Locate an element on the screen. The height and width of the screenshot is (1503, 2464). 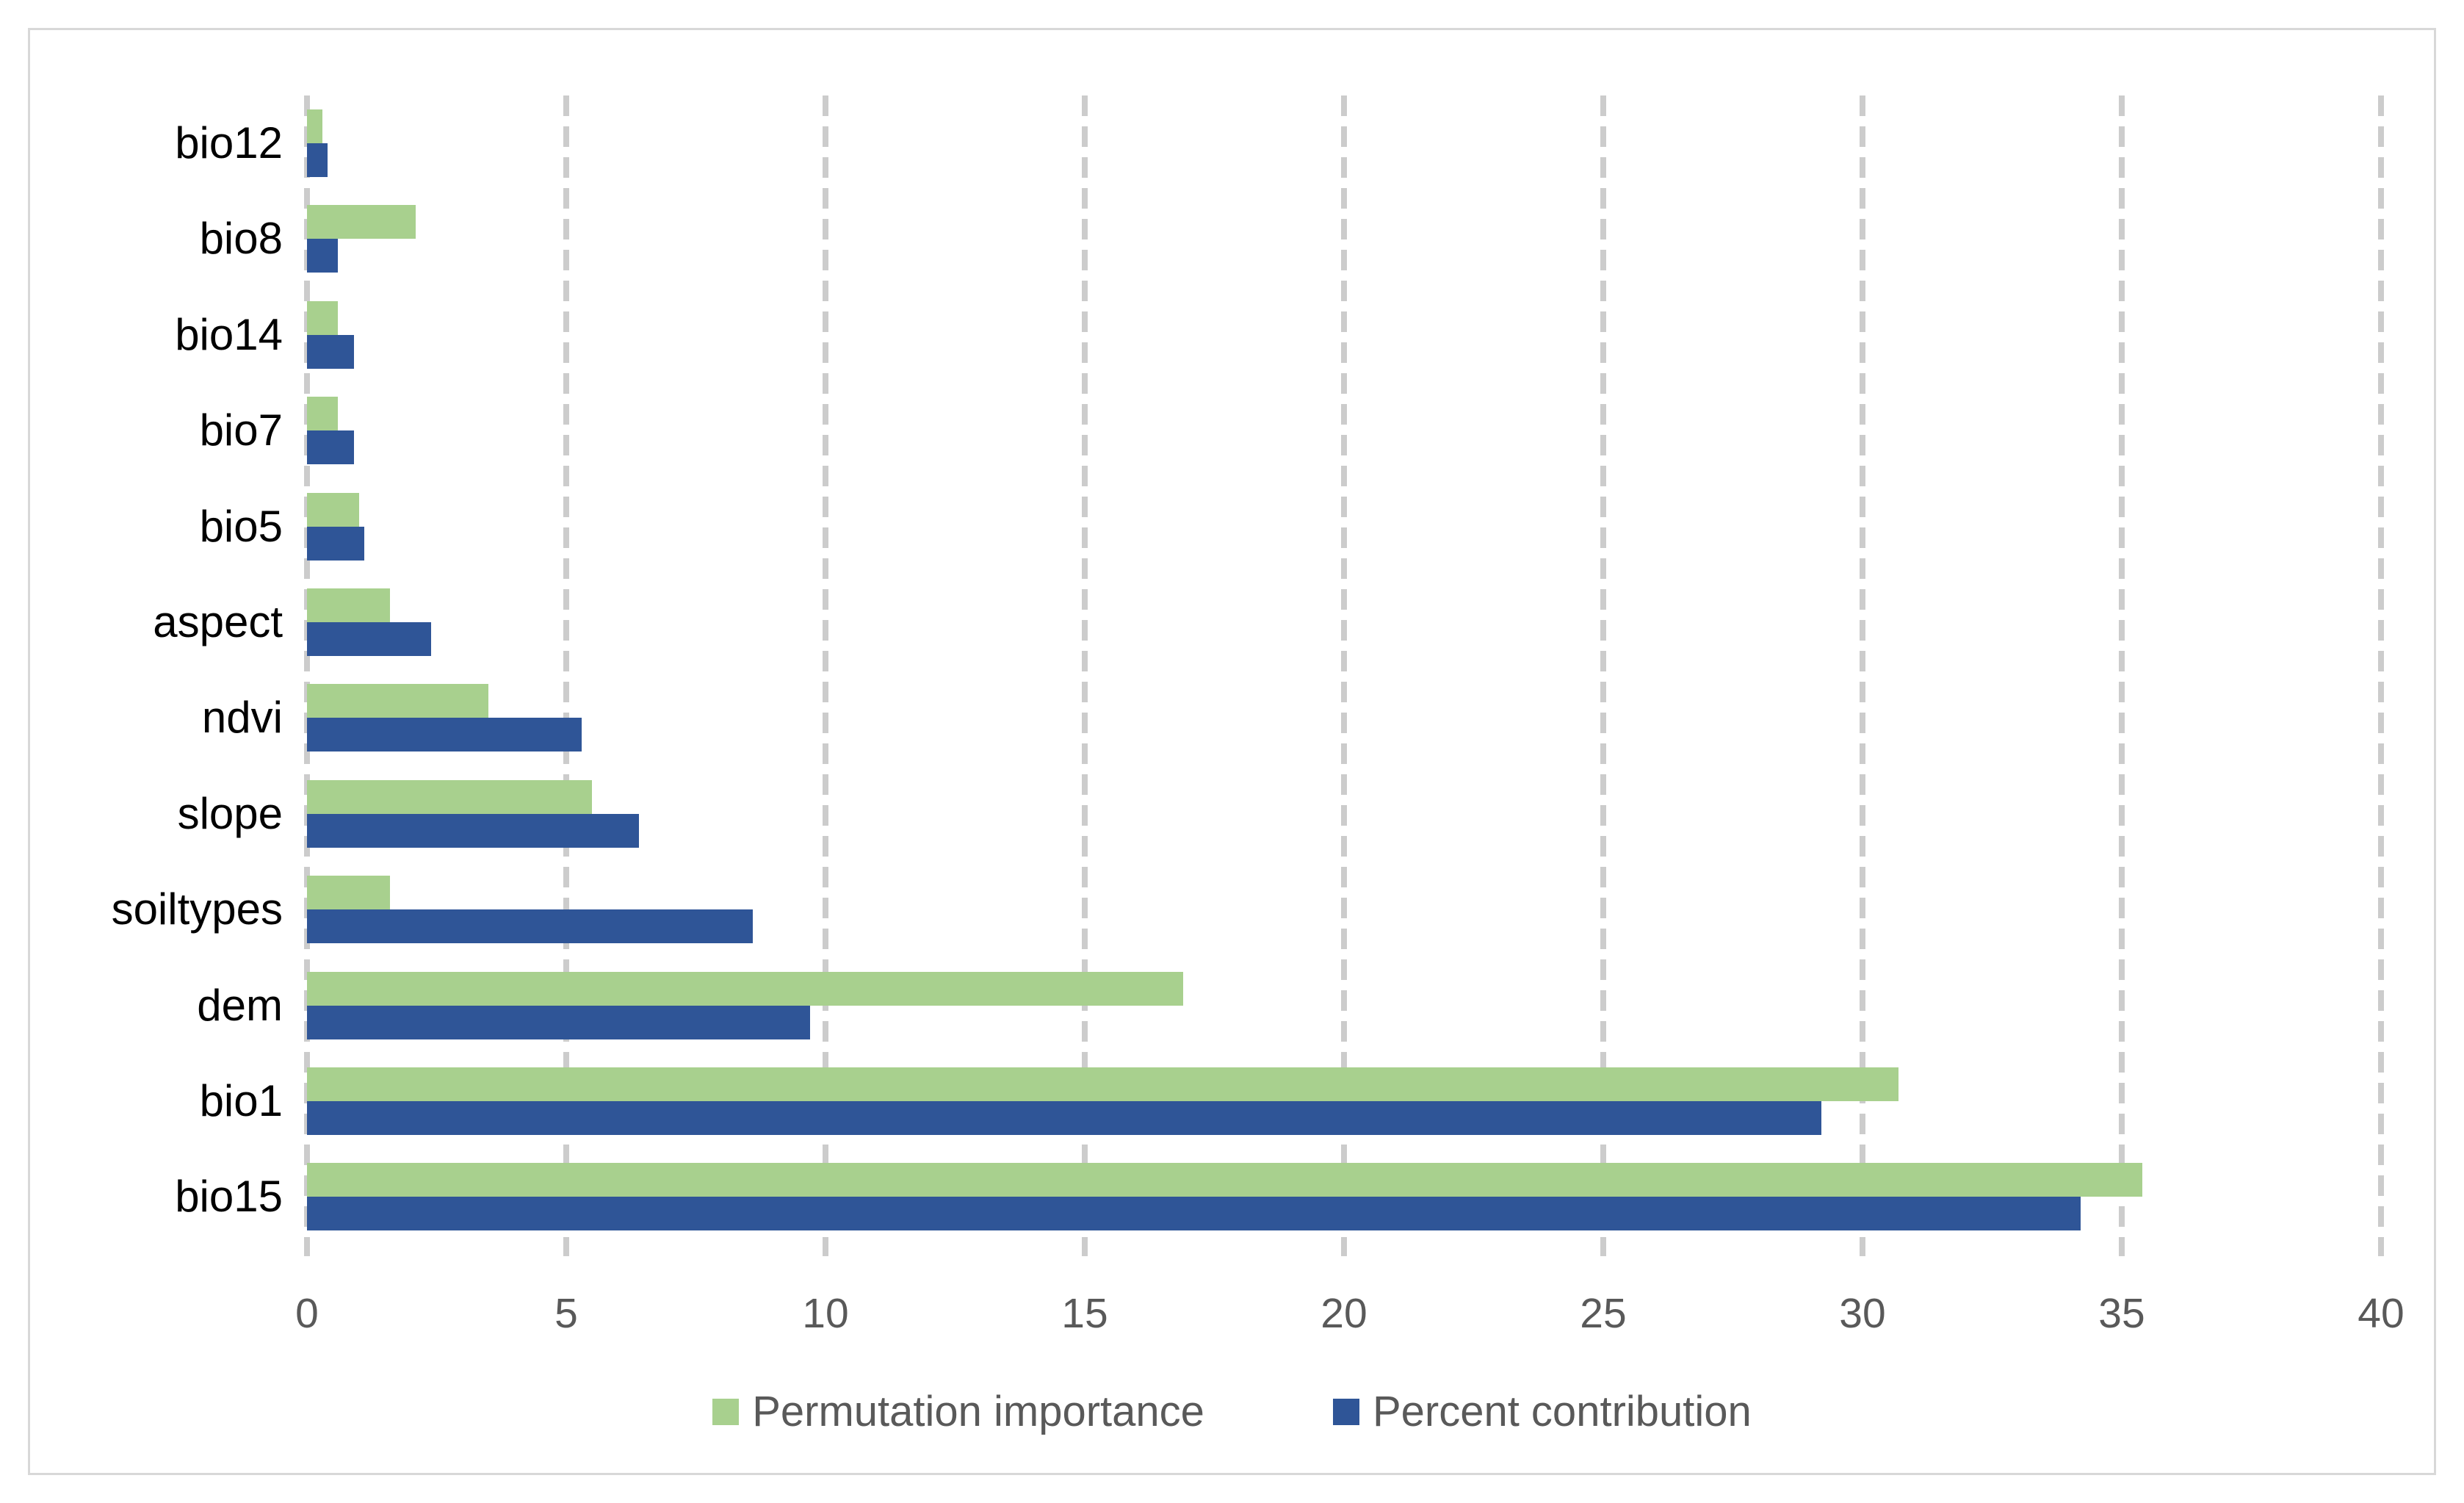
bar-bio15-percent-contribution is located at coordinates (1194, 1214).